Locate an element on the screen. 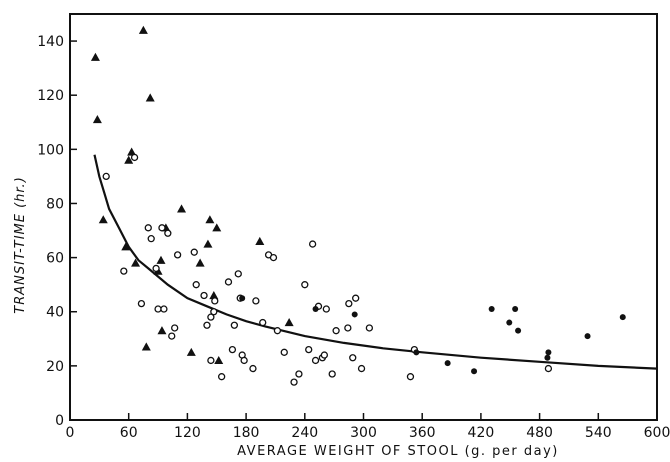  x-tick-label: 600 is located at coordinates (657, 433).